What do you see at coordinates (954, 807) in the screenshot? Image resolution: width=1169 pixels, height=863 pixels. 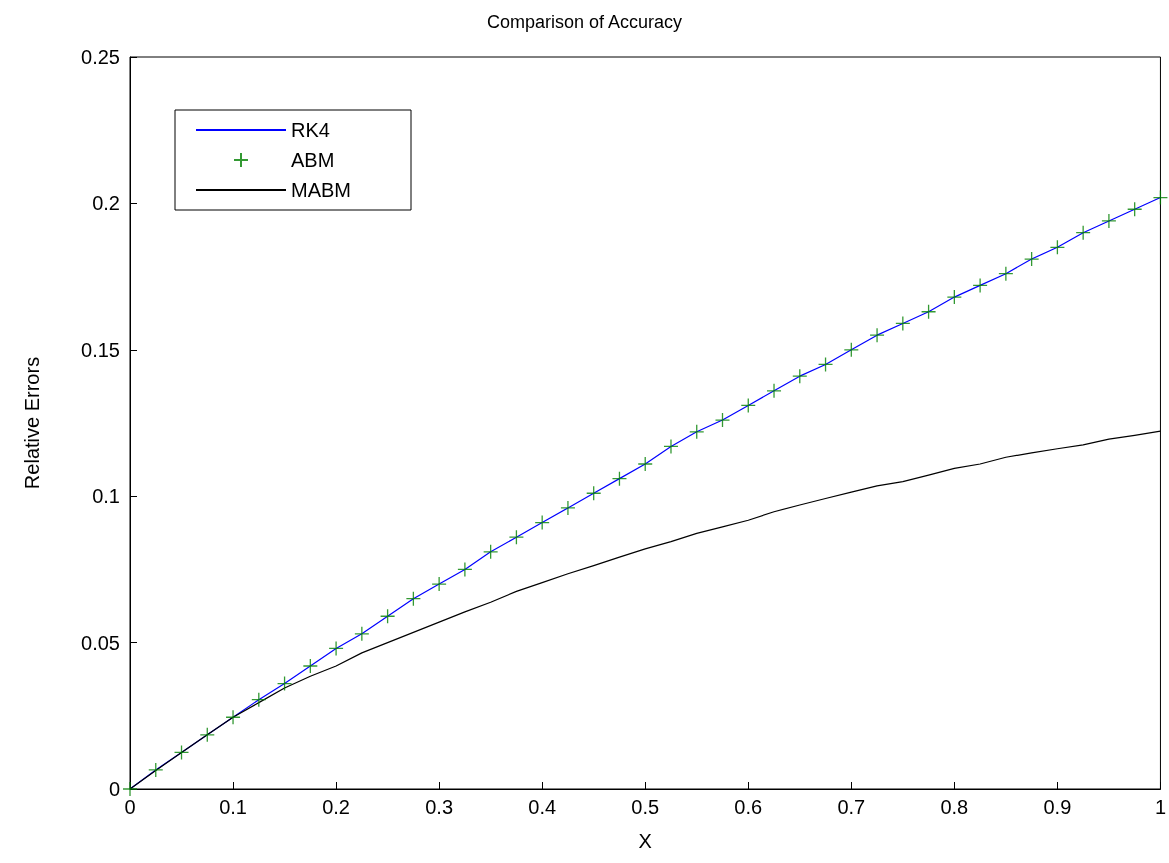 I see `x-tick-label: 0.8` at bounding box center [954, 807].